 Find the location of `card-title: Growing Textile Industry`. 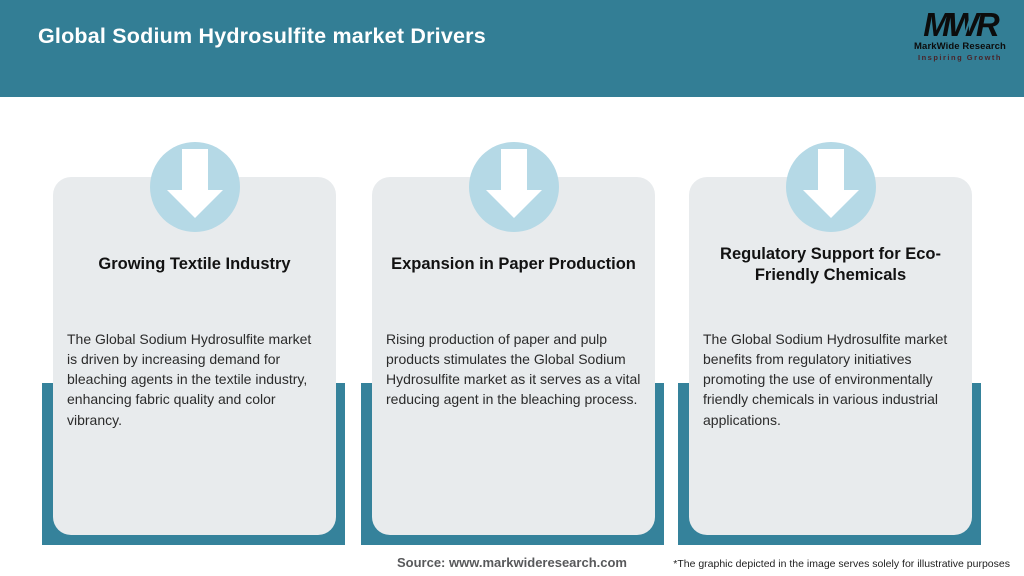

card-title: Growing Textile Industry is located at coordinates (194, 264).